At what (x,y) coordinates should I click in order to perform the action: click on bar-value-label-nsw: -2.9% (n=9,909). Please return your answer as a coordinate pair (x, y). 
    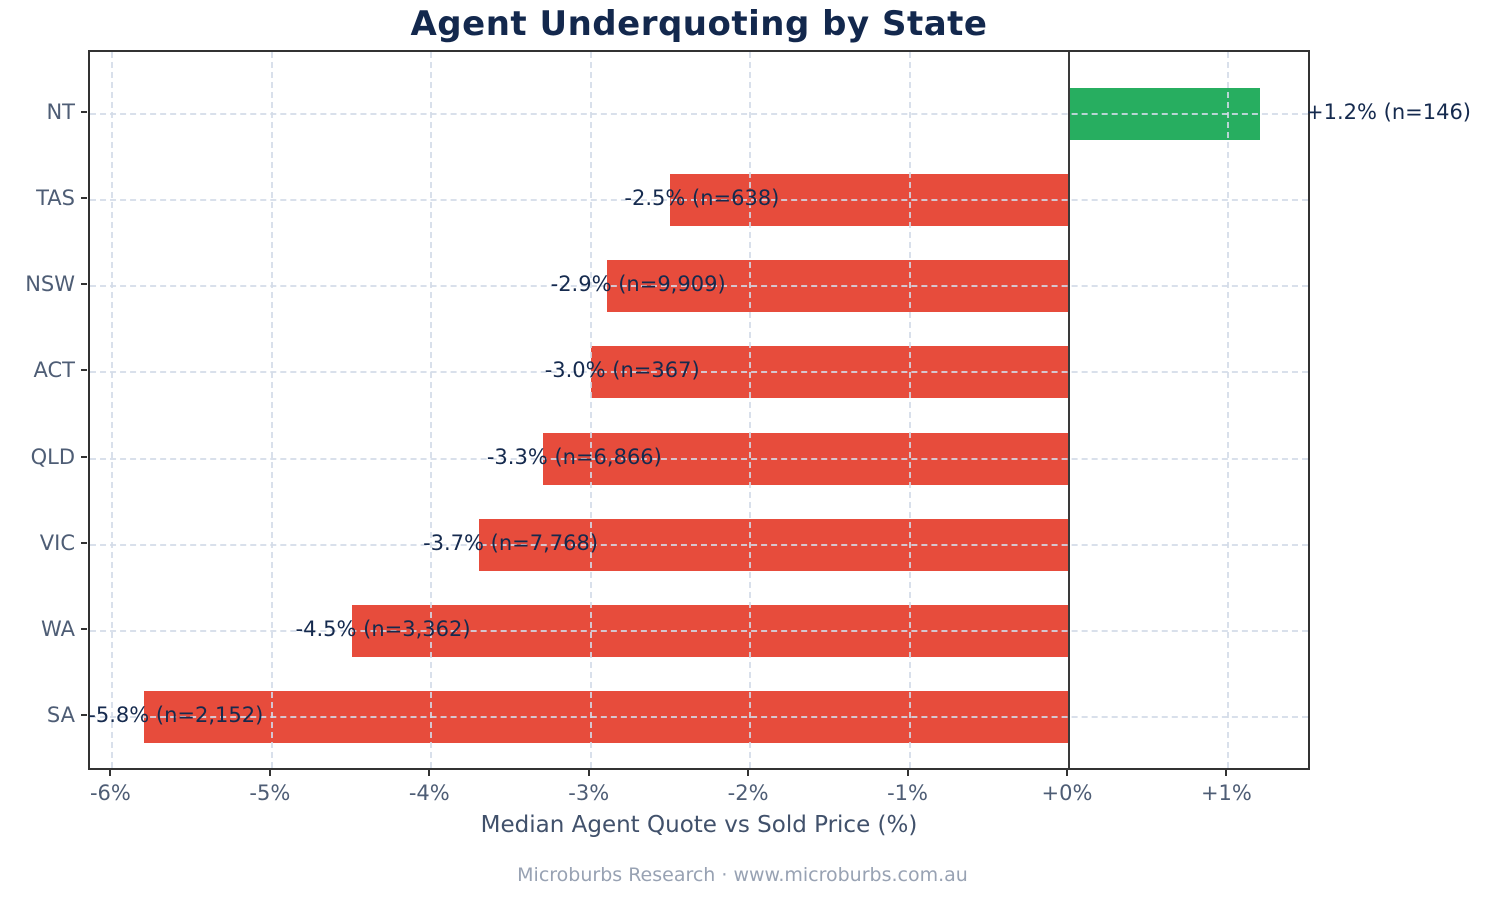
    Looking at the image, I should click on (638, 284).